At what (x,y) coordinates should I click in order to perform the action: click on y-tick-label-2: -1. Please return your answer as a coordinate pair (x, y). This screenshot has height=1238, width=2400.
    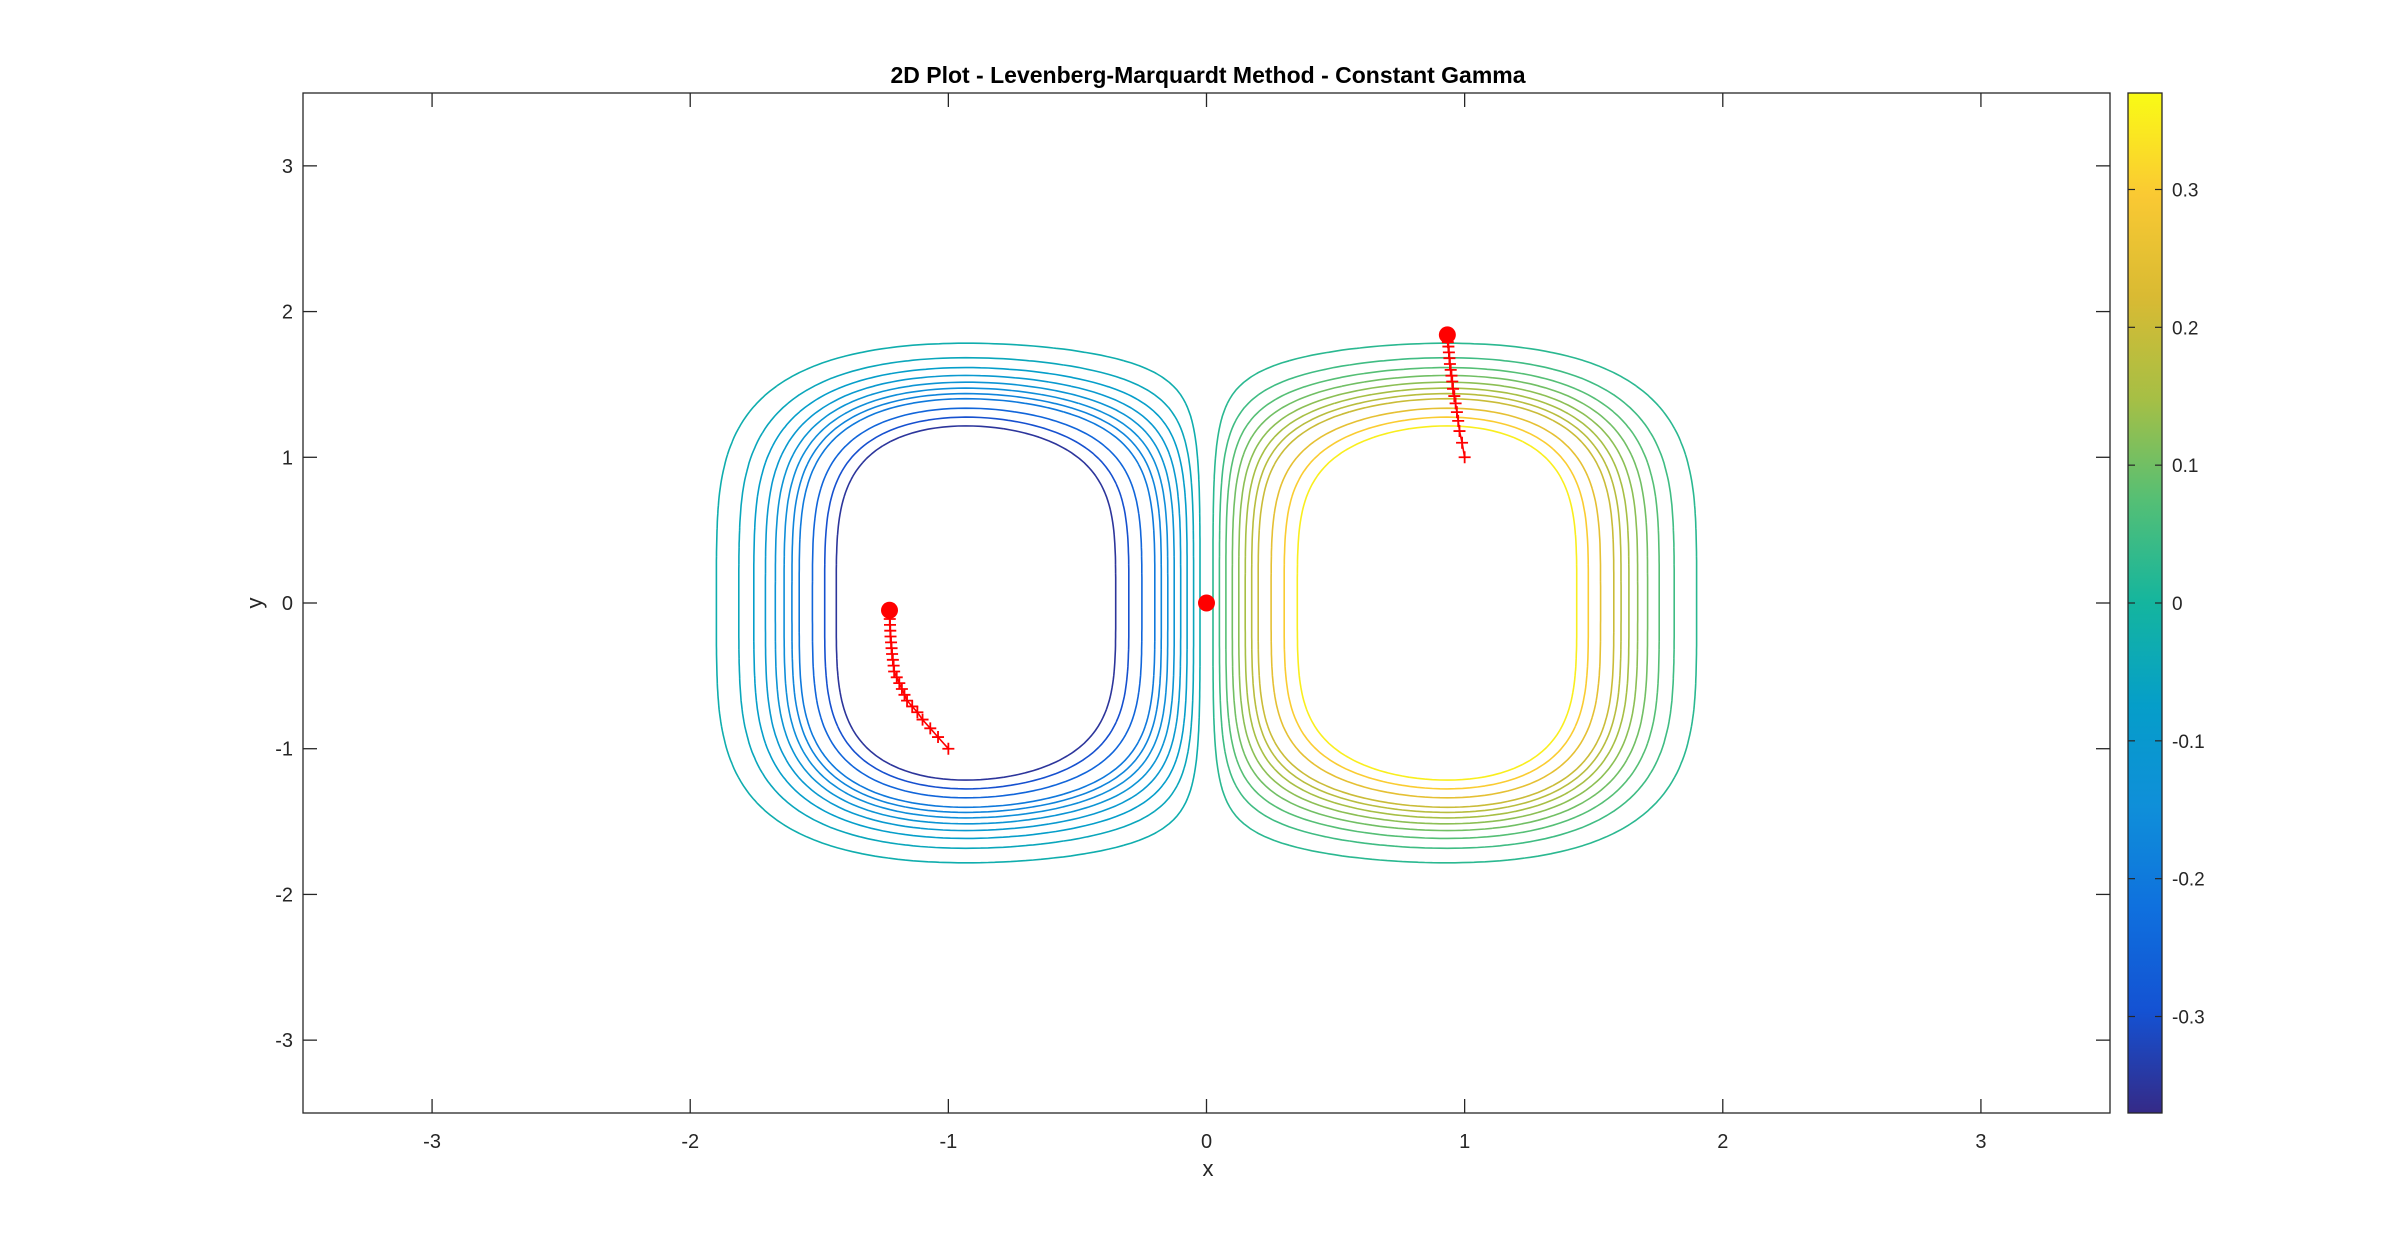
    Looking at the image, I should click on (284, 750).